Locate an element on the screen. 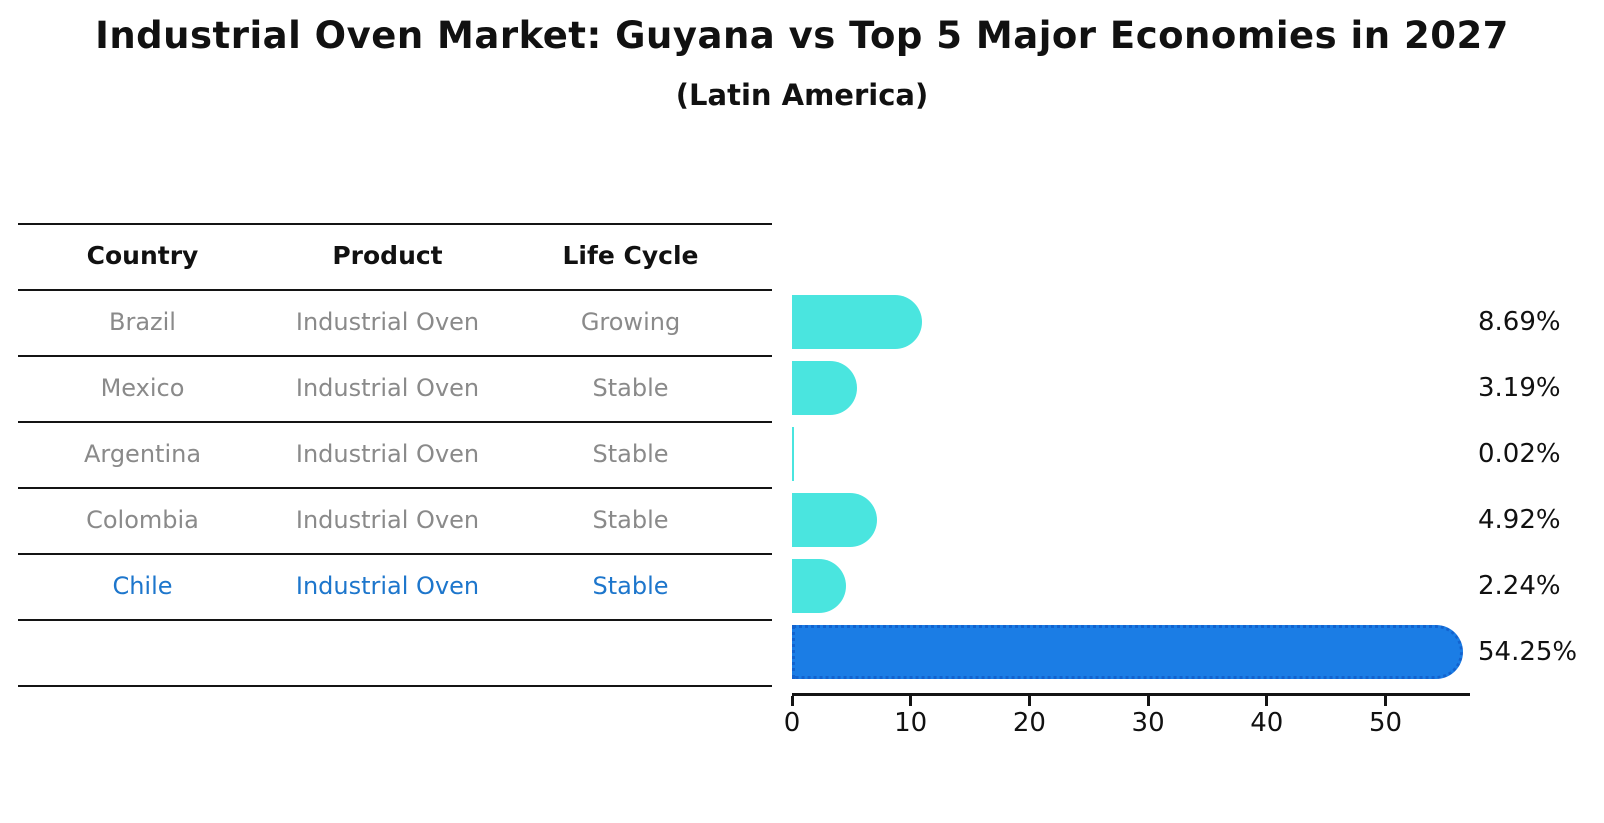 The width and height of the screenshot is (1604, 823). table-cell-life-cycle is located at coordinates (630, 652).